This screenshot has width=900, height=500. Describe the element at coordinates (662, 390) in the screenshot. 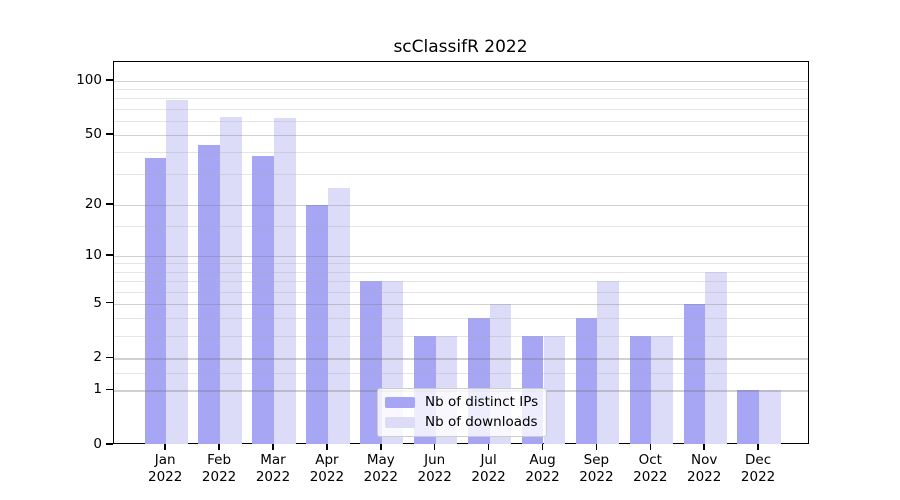

I see `bar-downloads-oct` at that location.